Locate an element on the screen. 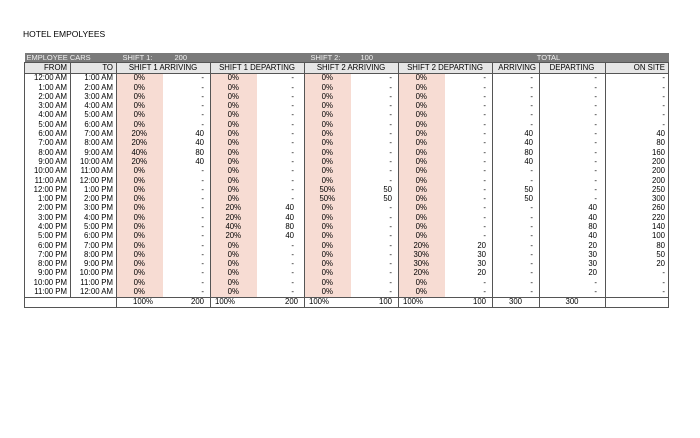 The image size is (700, 438). employee-cars-label: EMPLOYEE CARS is located at coordinates (70, 58).